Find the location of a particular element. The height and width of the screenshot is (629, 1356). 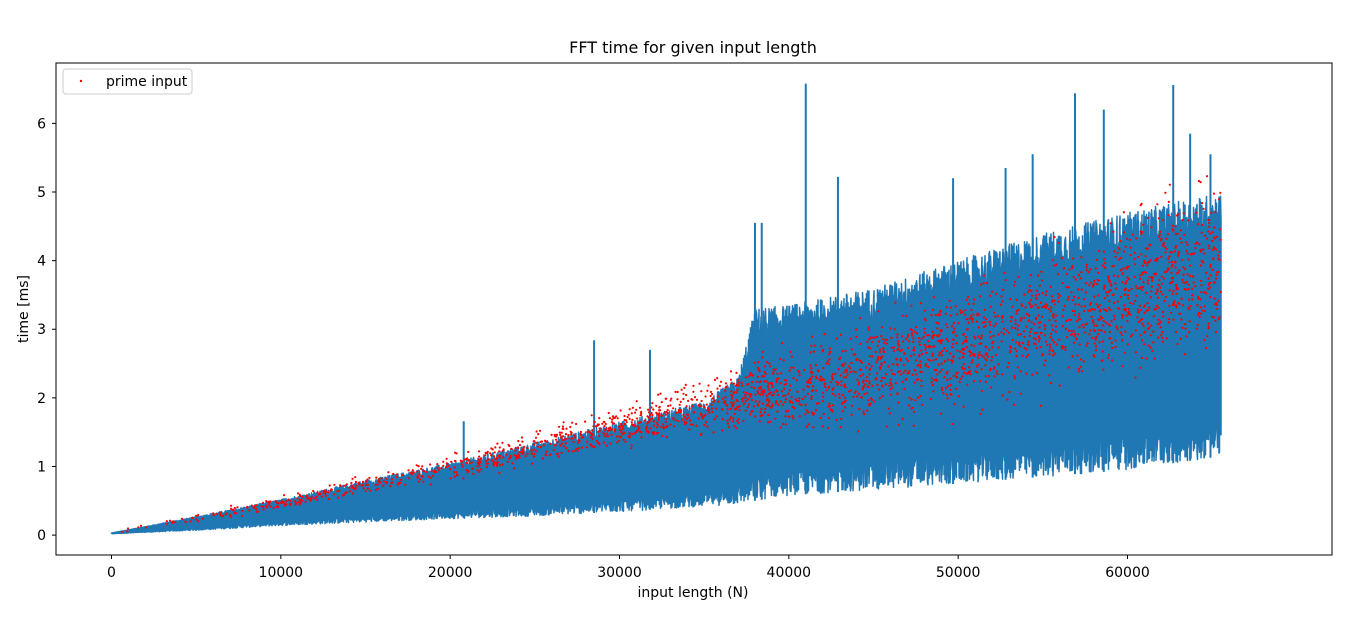

y-tick-label: 5 is located at coordinates (41, 193).